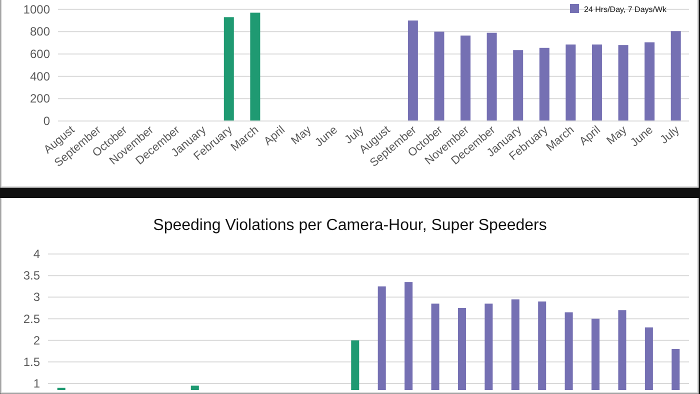 The width and height of the screenshot is (700, 394). What do you see at coordinates (36, 383) in the screenshot?
I see `y-tick-label: 1` at bounding box center [36, 383].